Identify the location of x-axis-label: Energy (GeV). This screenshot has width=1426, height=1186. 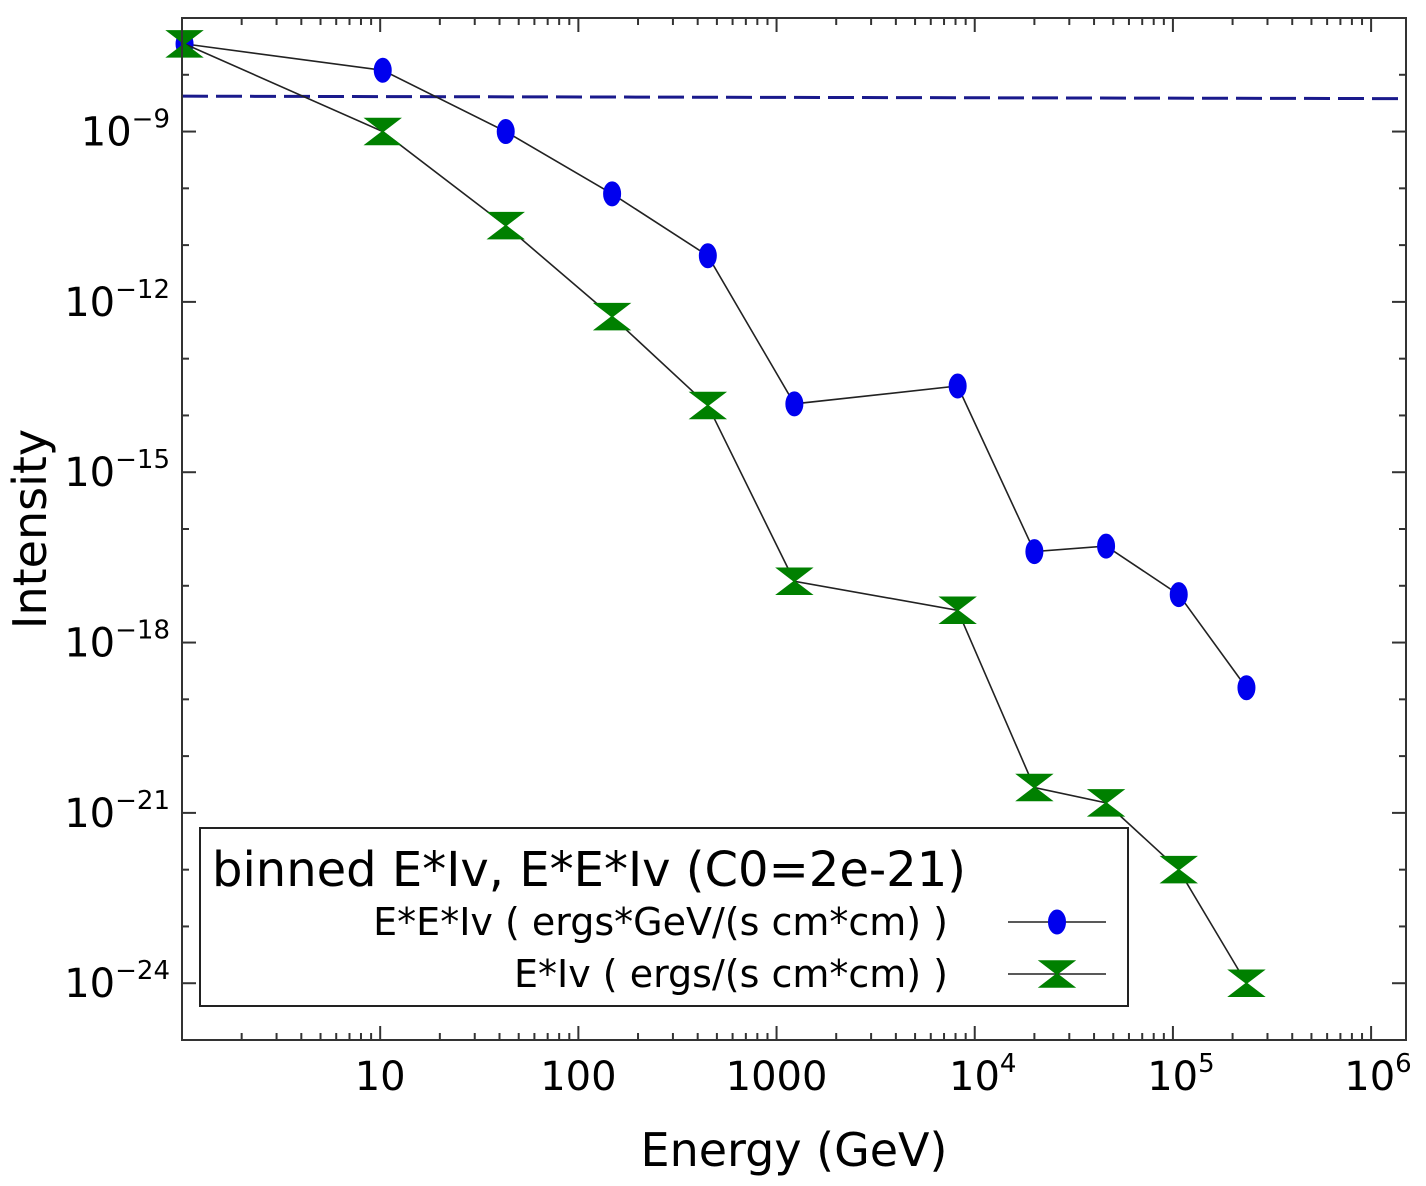
(794, 1150).